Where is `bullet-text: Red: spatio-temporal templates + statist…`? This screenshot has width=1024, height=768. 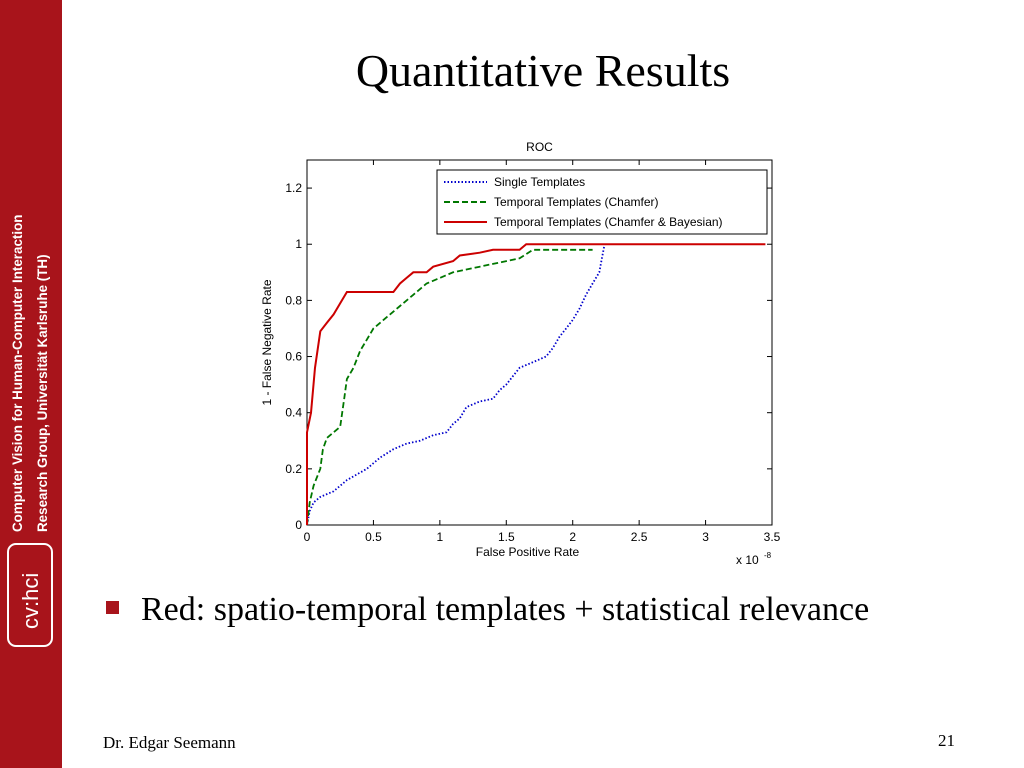
bullet-text: Red: spatio-temporal templates + statist… is located at coordinates (505, 609).